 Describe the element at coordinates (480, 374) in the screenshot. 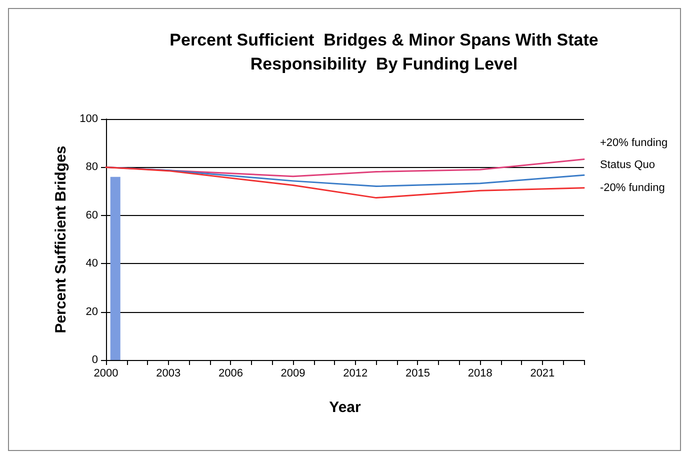

I see `x-tick-label: 2018` at that location.